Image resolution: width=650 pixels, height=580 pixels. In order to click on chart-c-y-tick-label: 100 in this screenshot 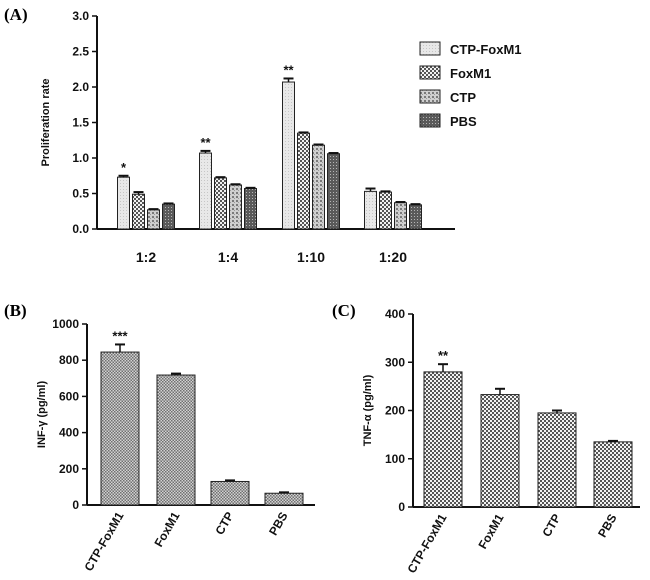, I will do `click(395, 459)`.